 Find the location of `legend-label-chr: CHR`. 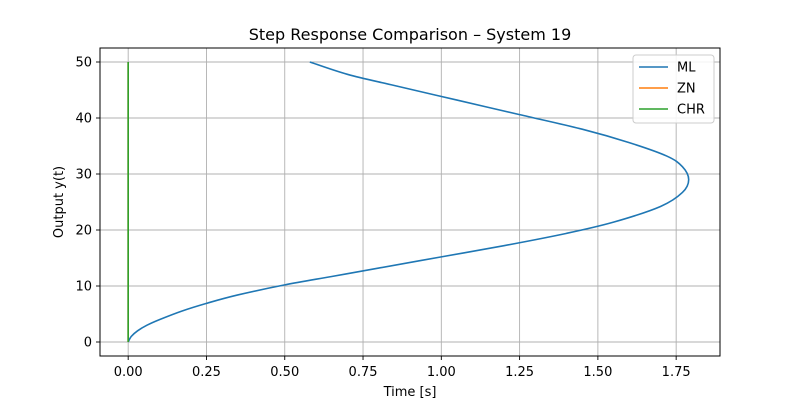

legend-label-chr: CHR is located at coordinates (691, 110).